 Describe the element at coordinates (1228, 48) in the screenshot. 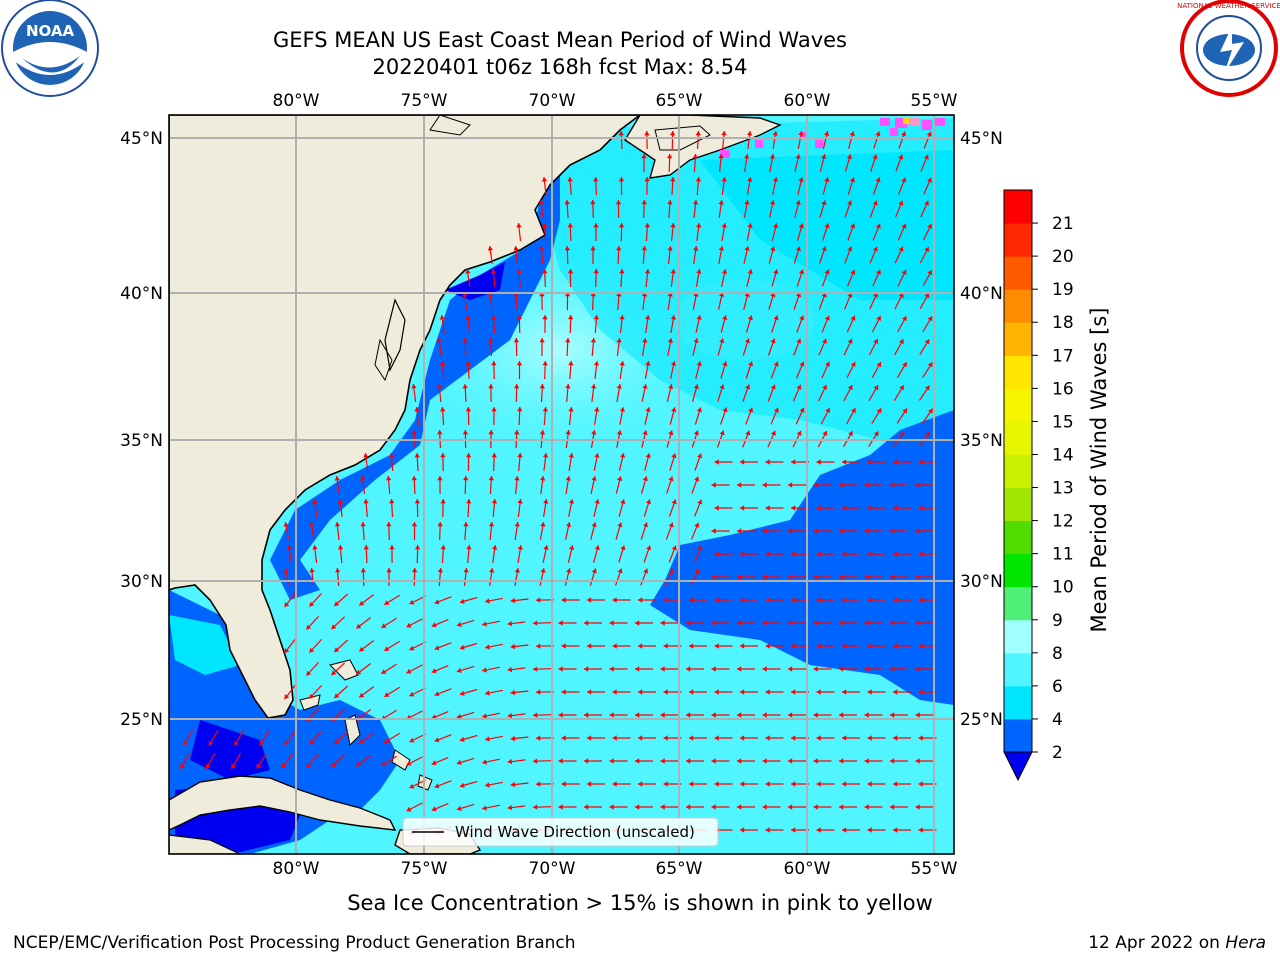

I see `nws-logo: NATIONAL WEATHER SERVICE` at that location.